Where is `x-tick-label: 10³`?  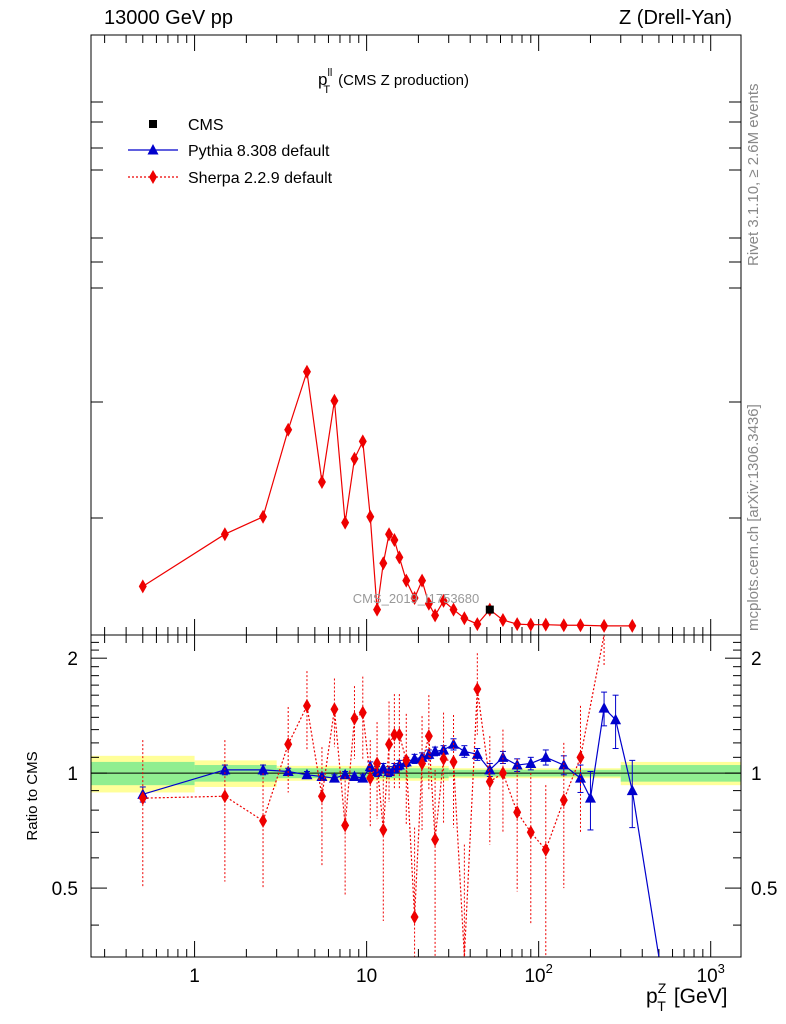
x-tick-label: 10³ is located at coordinates (711, 974).